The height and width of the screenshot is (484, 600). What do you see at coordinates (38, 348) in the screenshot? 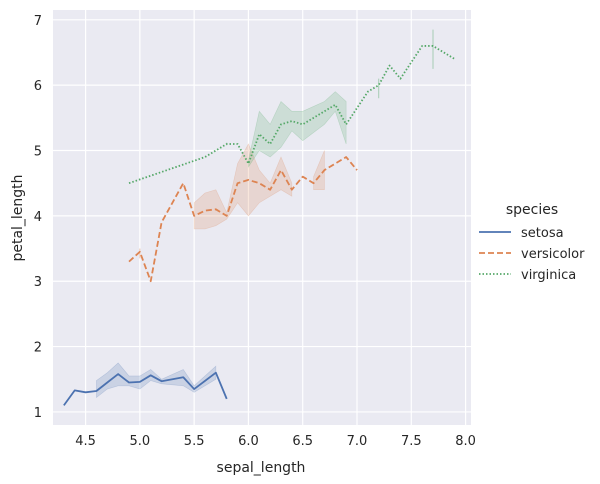
I see `y-tick-label: 2` at bounding box center [38, 348].